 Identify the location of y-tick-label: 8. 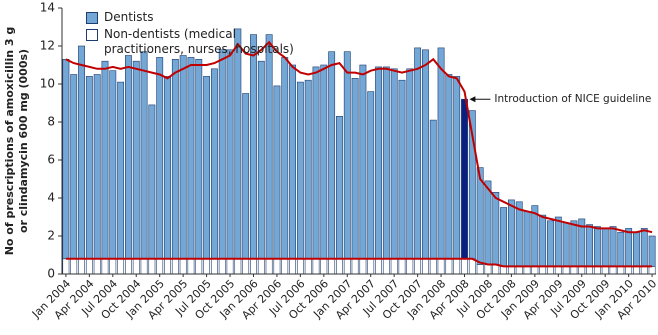
(51, 122).